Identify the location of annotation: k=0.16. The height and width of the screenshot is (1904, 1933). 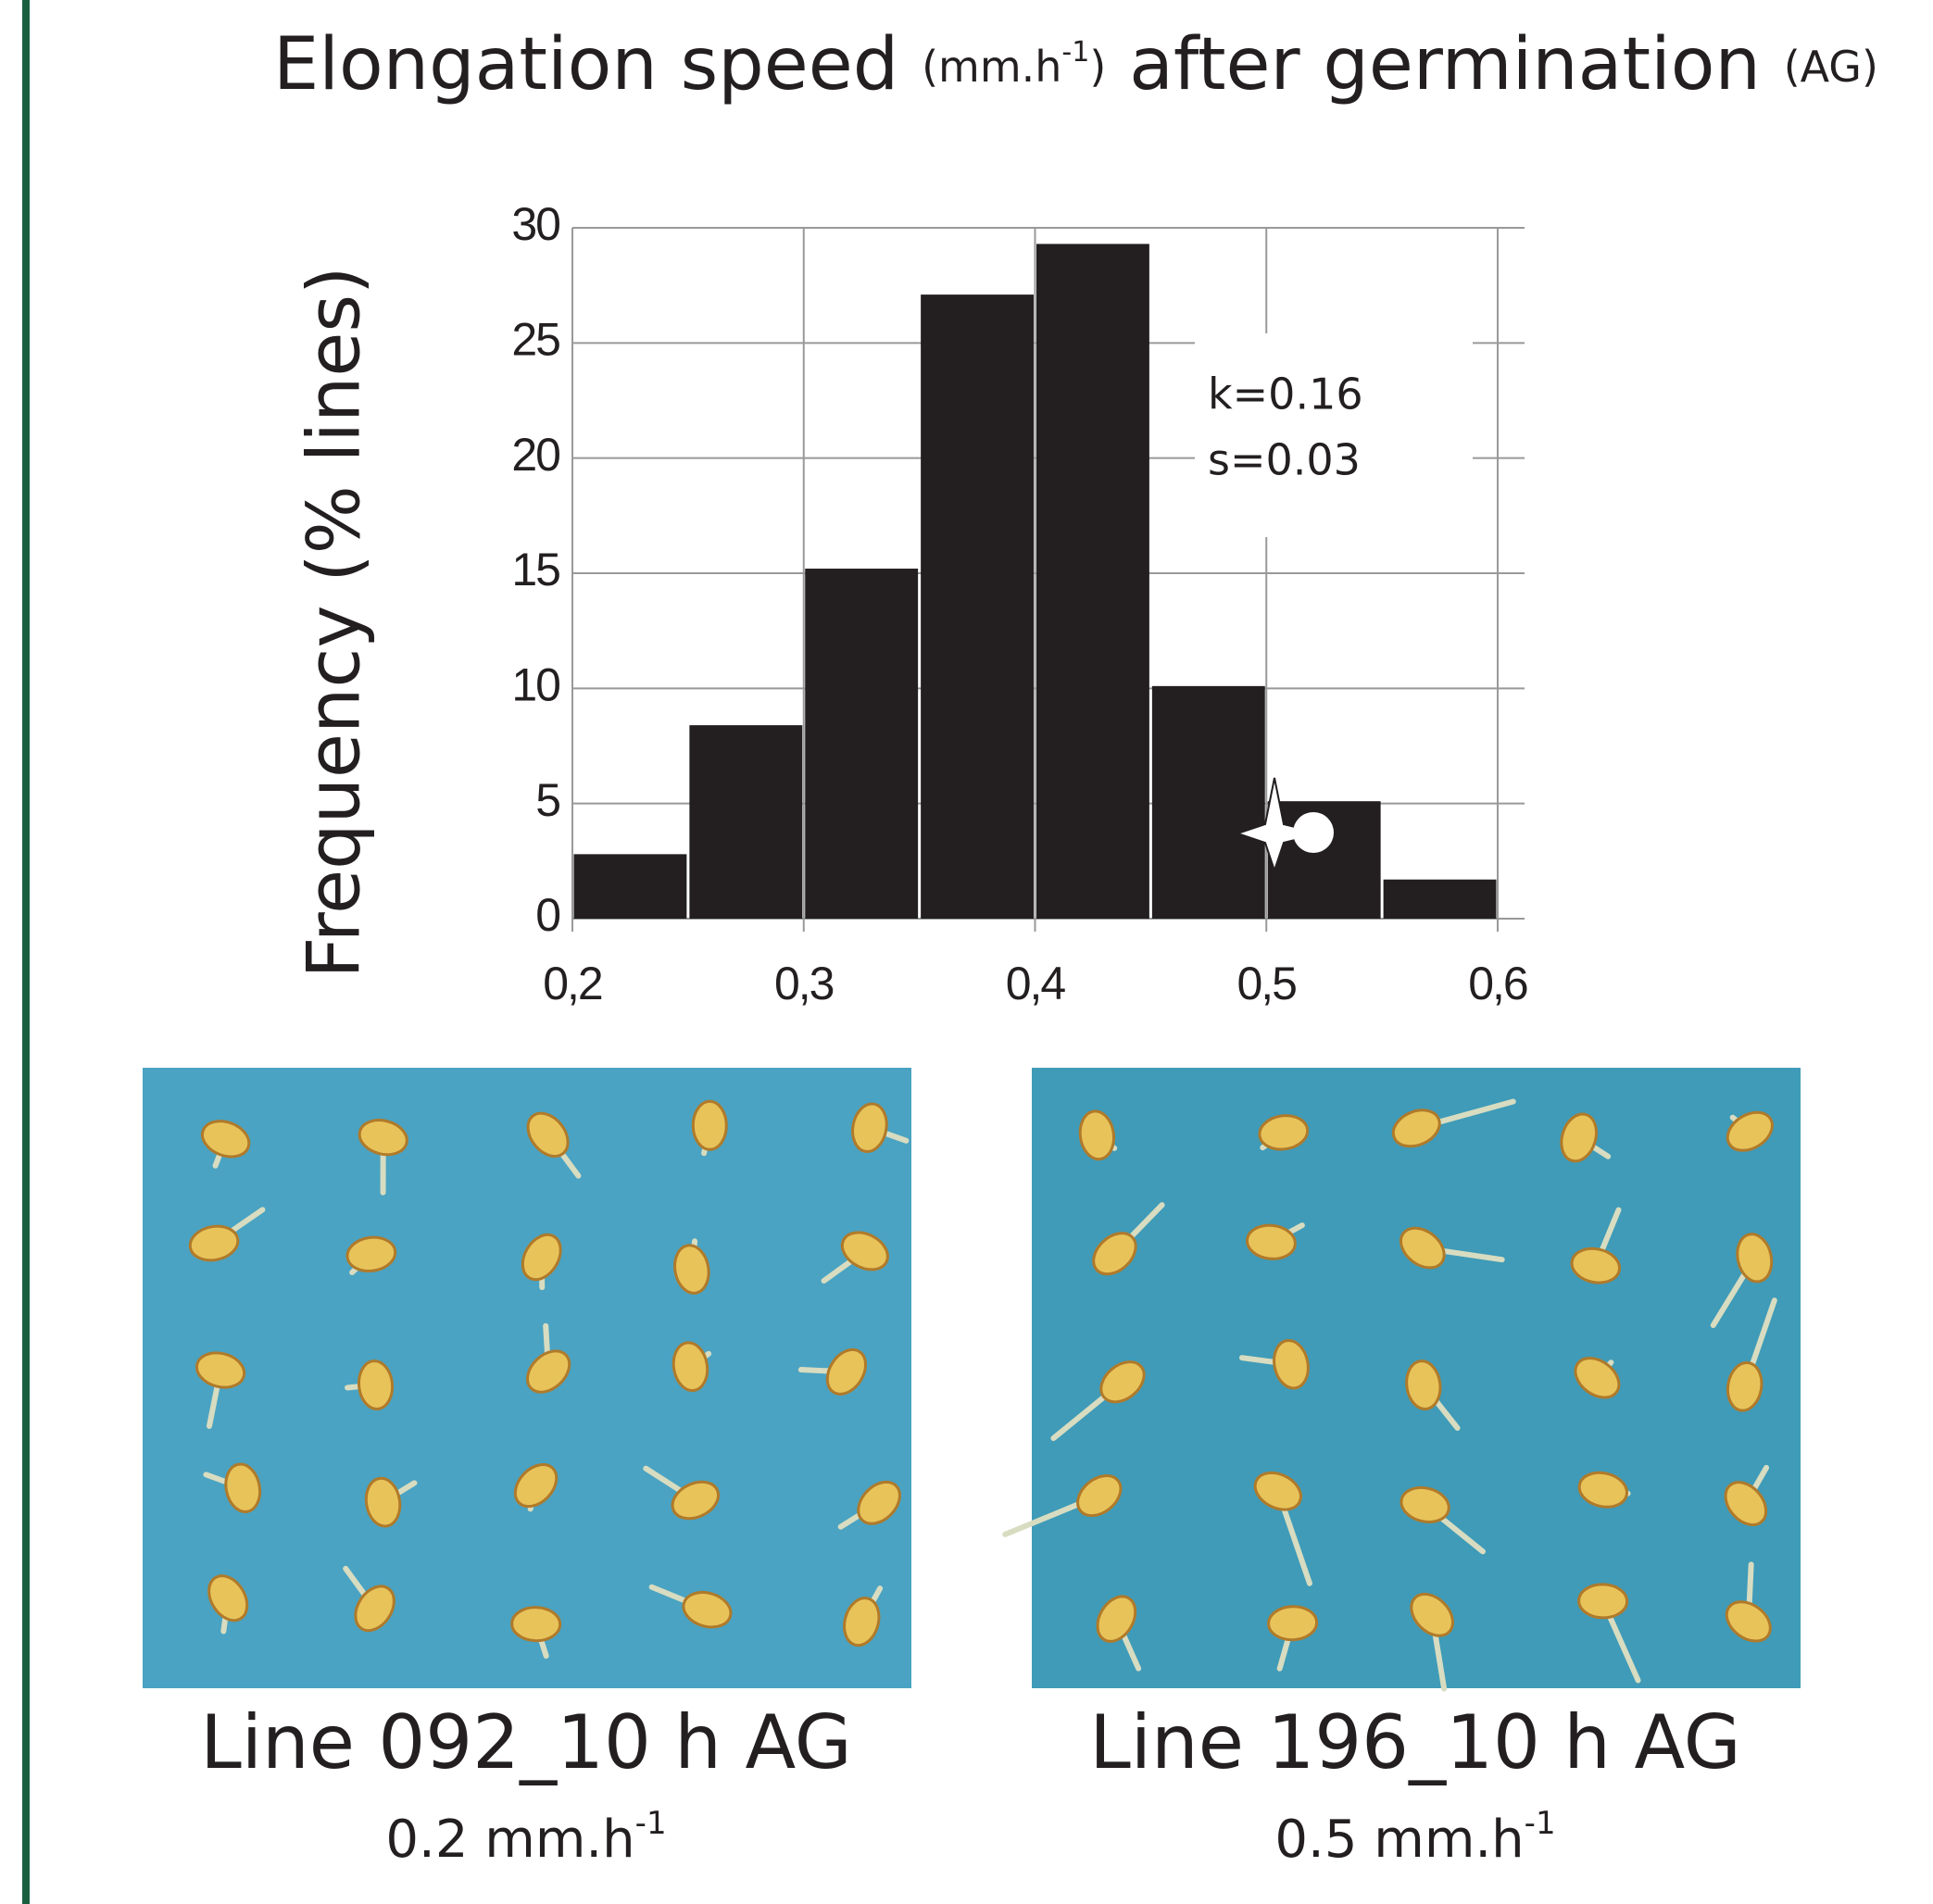
(1285, 395).